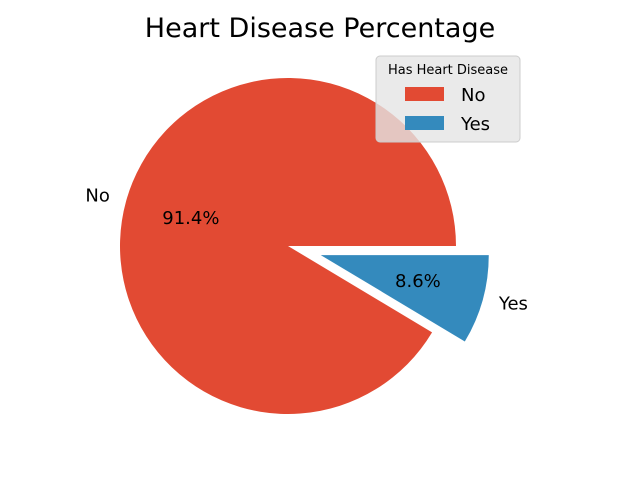 The height and width of the screenshot is (480, 640). What do you see at coordinates (418, 281) in the screenshot?
I see `percent-label-yes: 8.6%` at bounding box center [418, 281].